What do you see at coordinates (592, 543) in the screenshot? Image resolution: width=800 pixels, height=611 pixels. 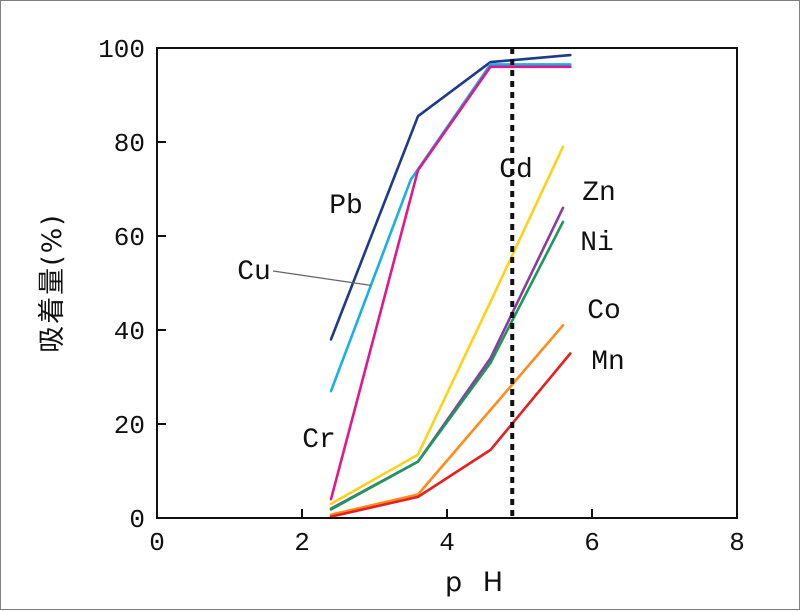 I see `x-tick-label: 6` at bounding box center [592, 543].